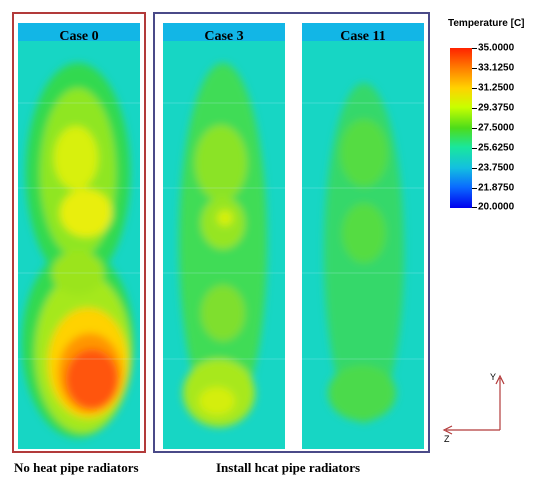  I want to click on legend-tick-label: 33.1250, so click(496, 68).